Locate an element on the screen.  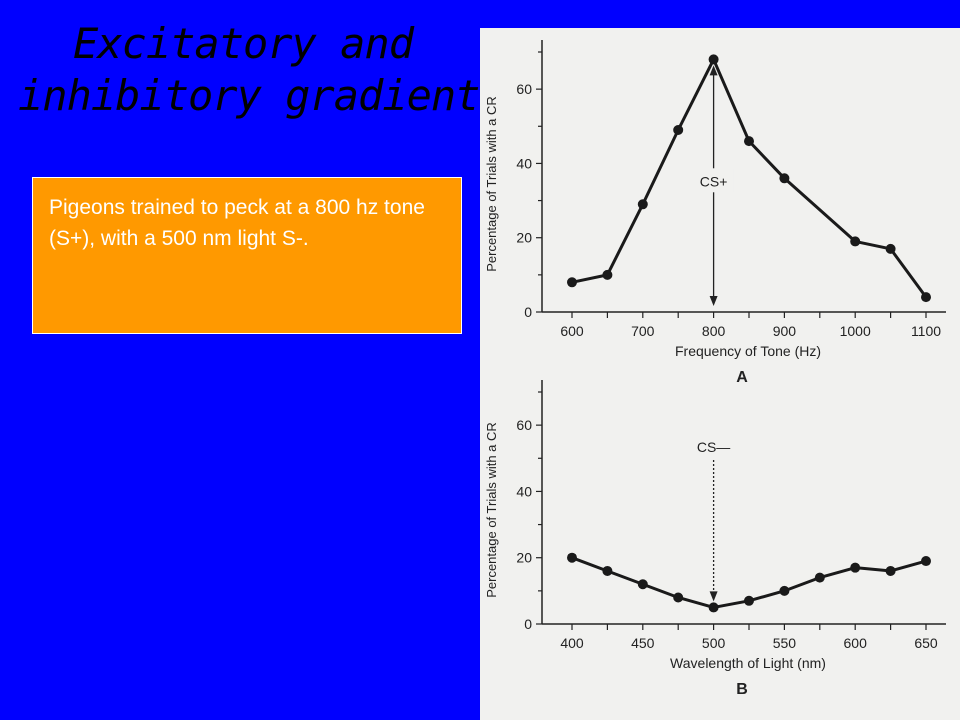
slide-title: Excitatory and inhibitory gradients is located at coordinates (261, 70).